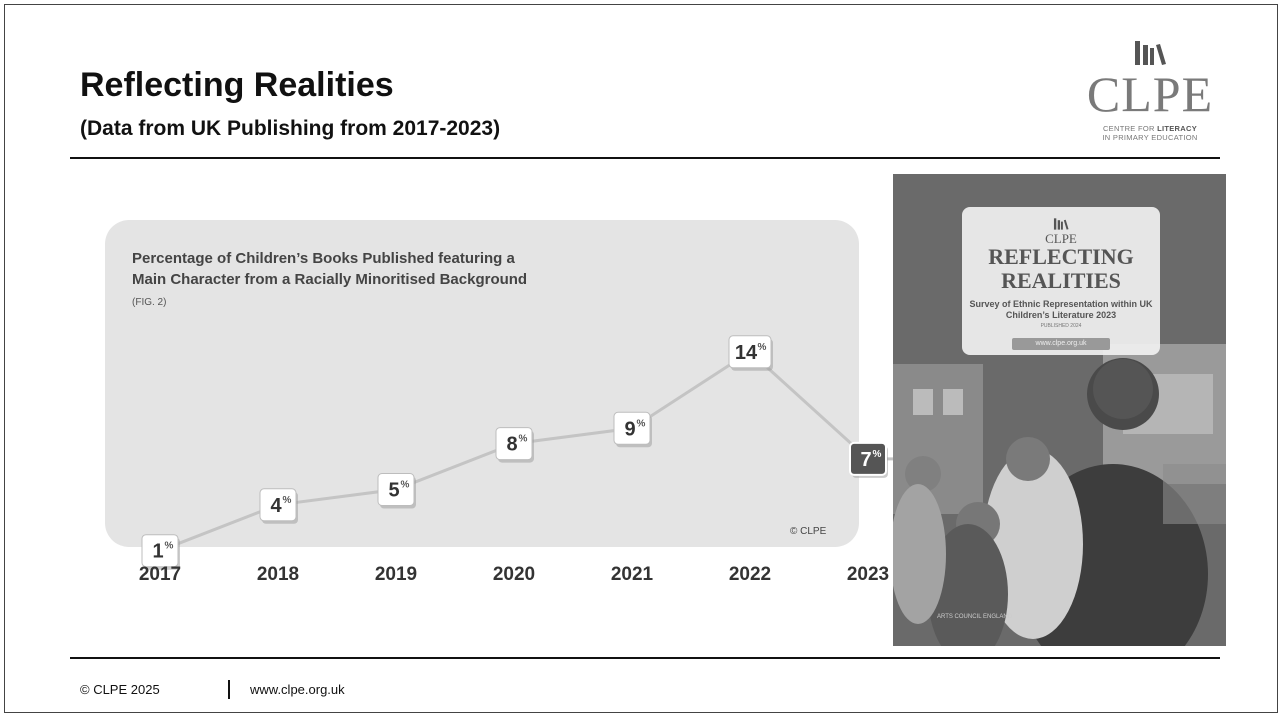  Describe the element at coordinates (1061, 256) in the screenshot. I see `cover-title-line1: REFLECTING` at that location.